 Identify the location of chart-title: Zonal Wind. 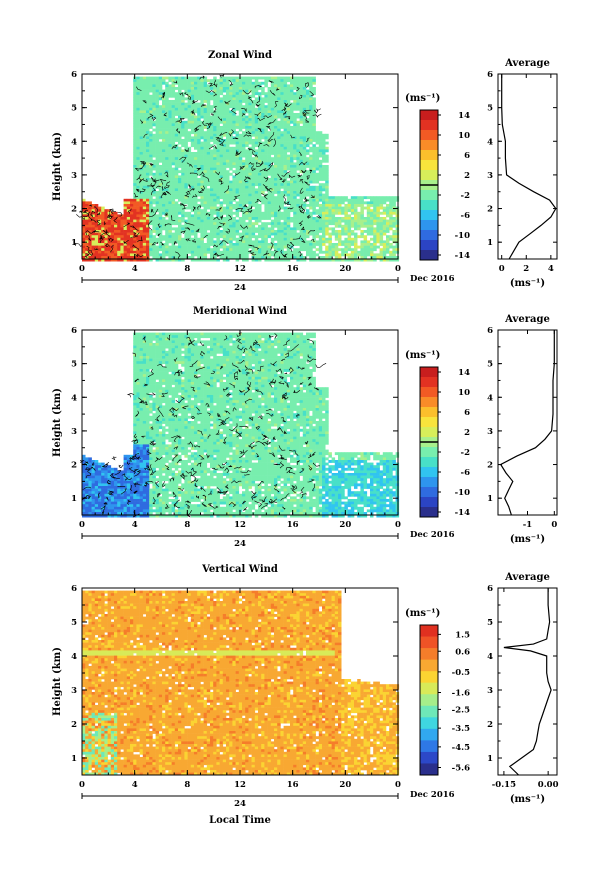
(240, 55).